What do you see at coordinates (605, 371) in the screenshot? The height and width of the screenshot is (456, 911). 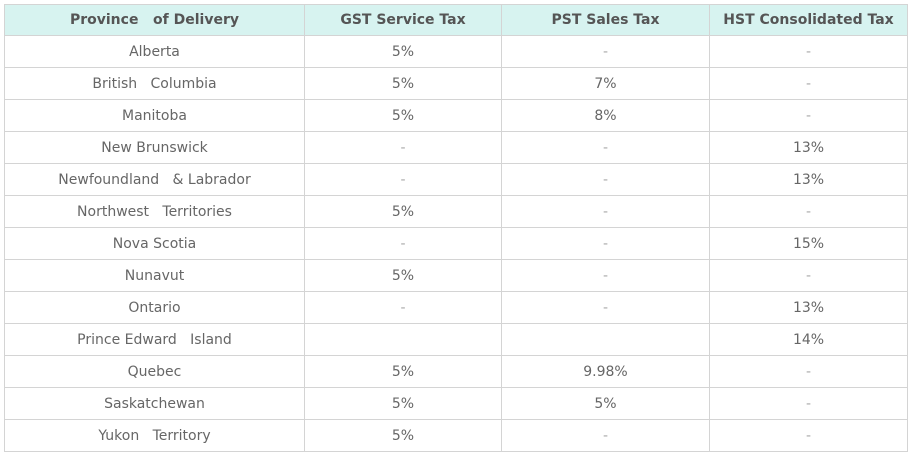 I see `pst-cell: 9.98%` at bounding box center [605, 371].